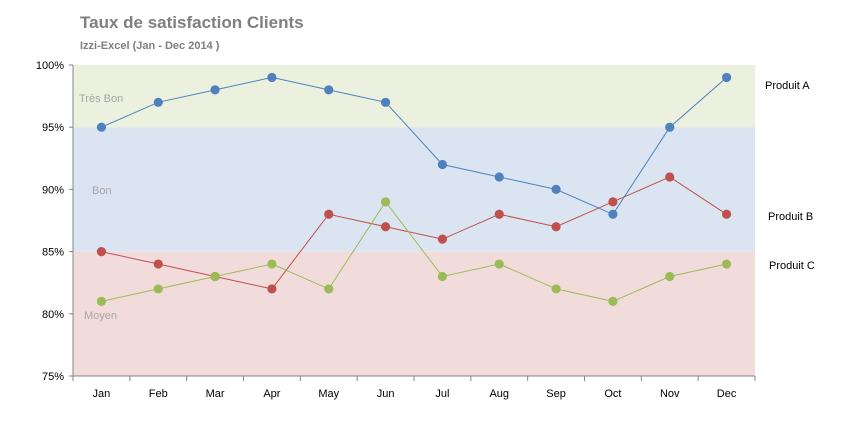  I want to click on y-tick-label: 75%, so click(53, 377).